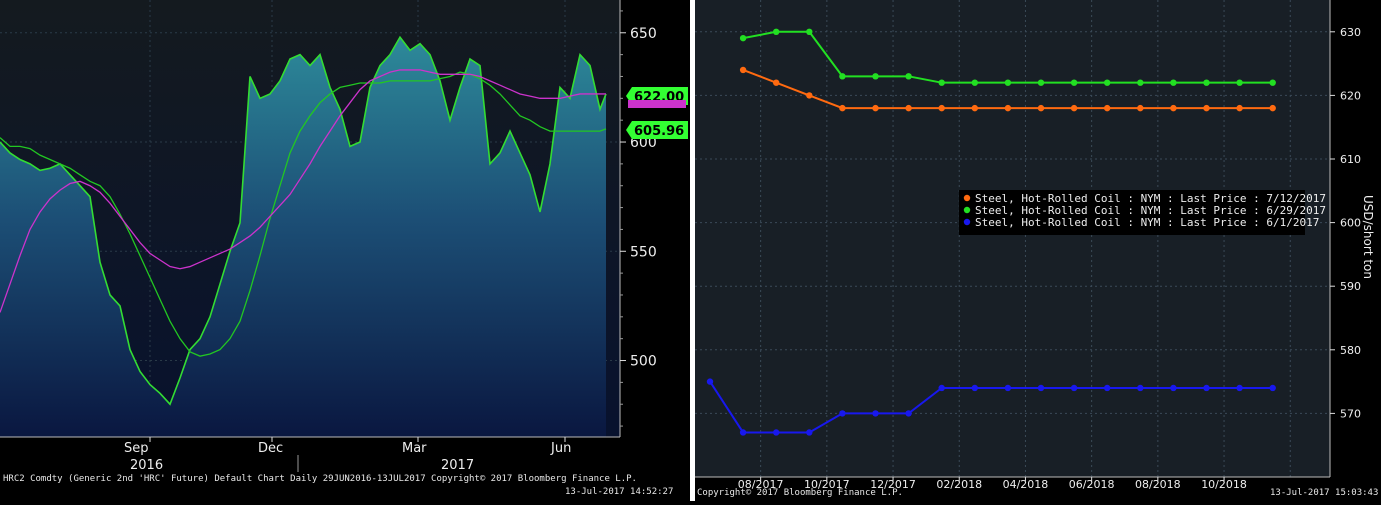 The height and width of the screenshot is (505, 1381). Describe the element at coordinates (146, 465) in the screenshot. I see `x-year-label: 2016` at that location.